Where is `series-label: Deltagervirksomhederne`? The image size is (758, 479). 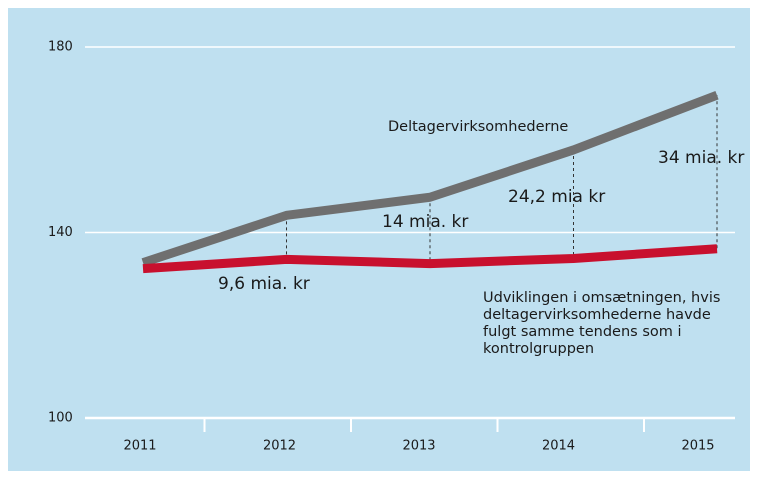
series-label: Deltagervirksomhederne is located at coordinates (478, 127).